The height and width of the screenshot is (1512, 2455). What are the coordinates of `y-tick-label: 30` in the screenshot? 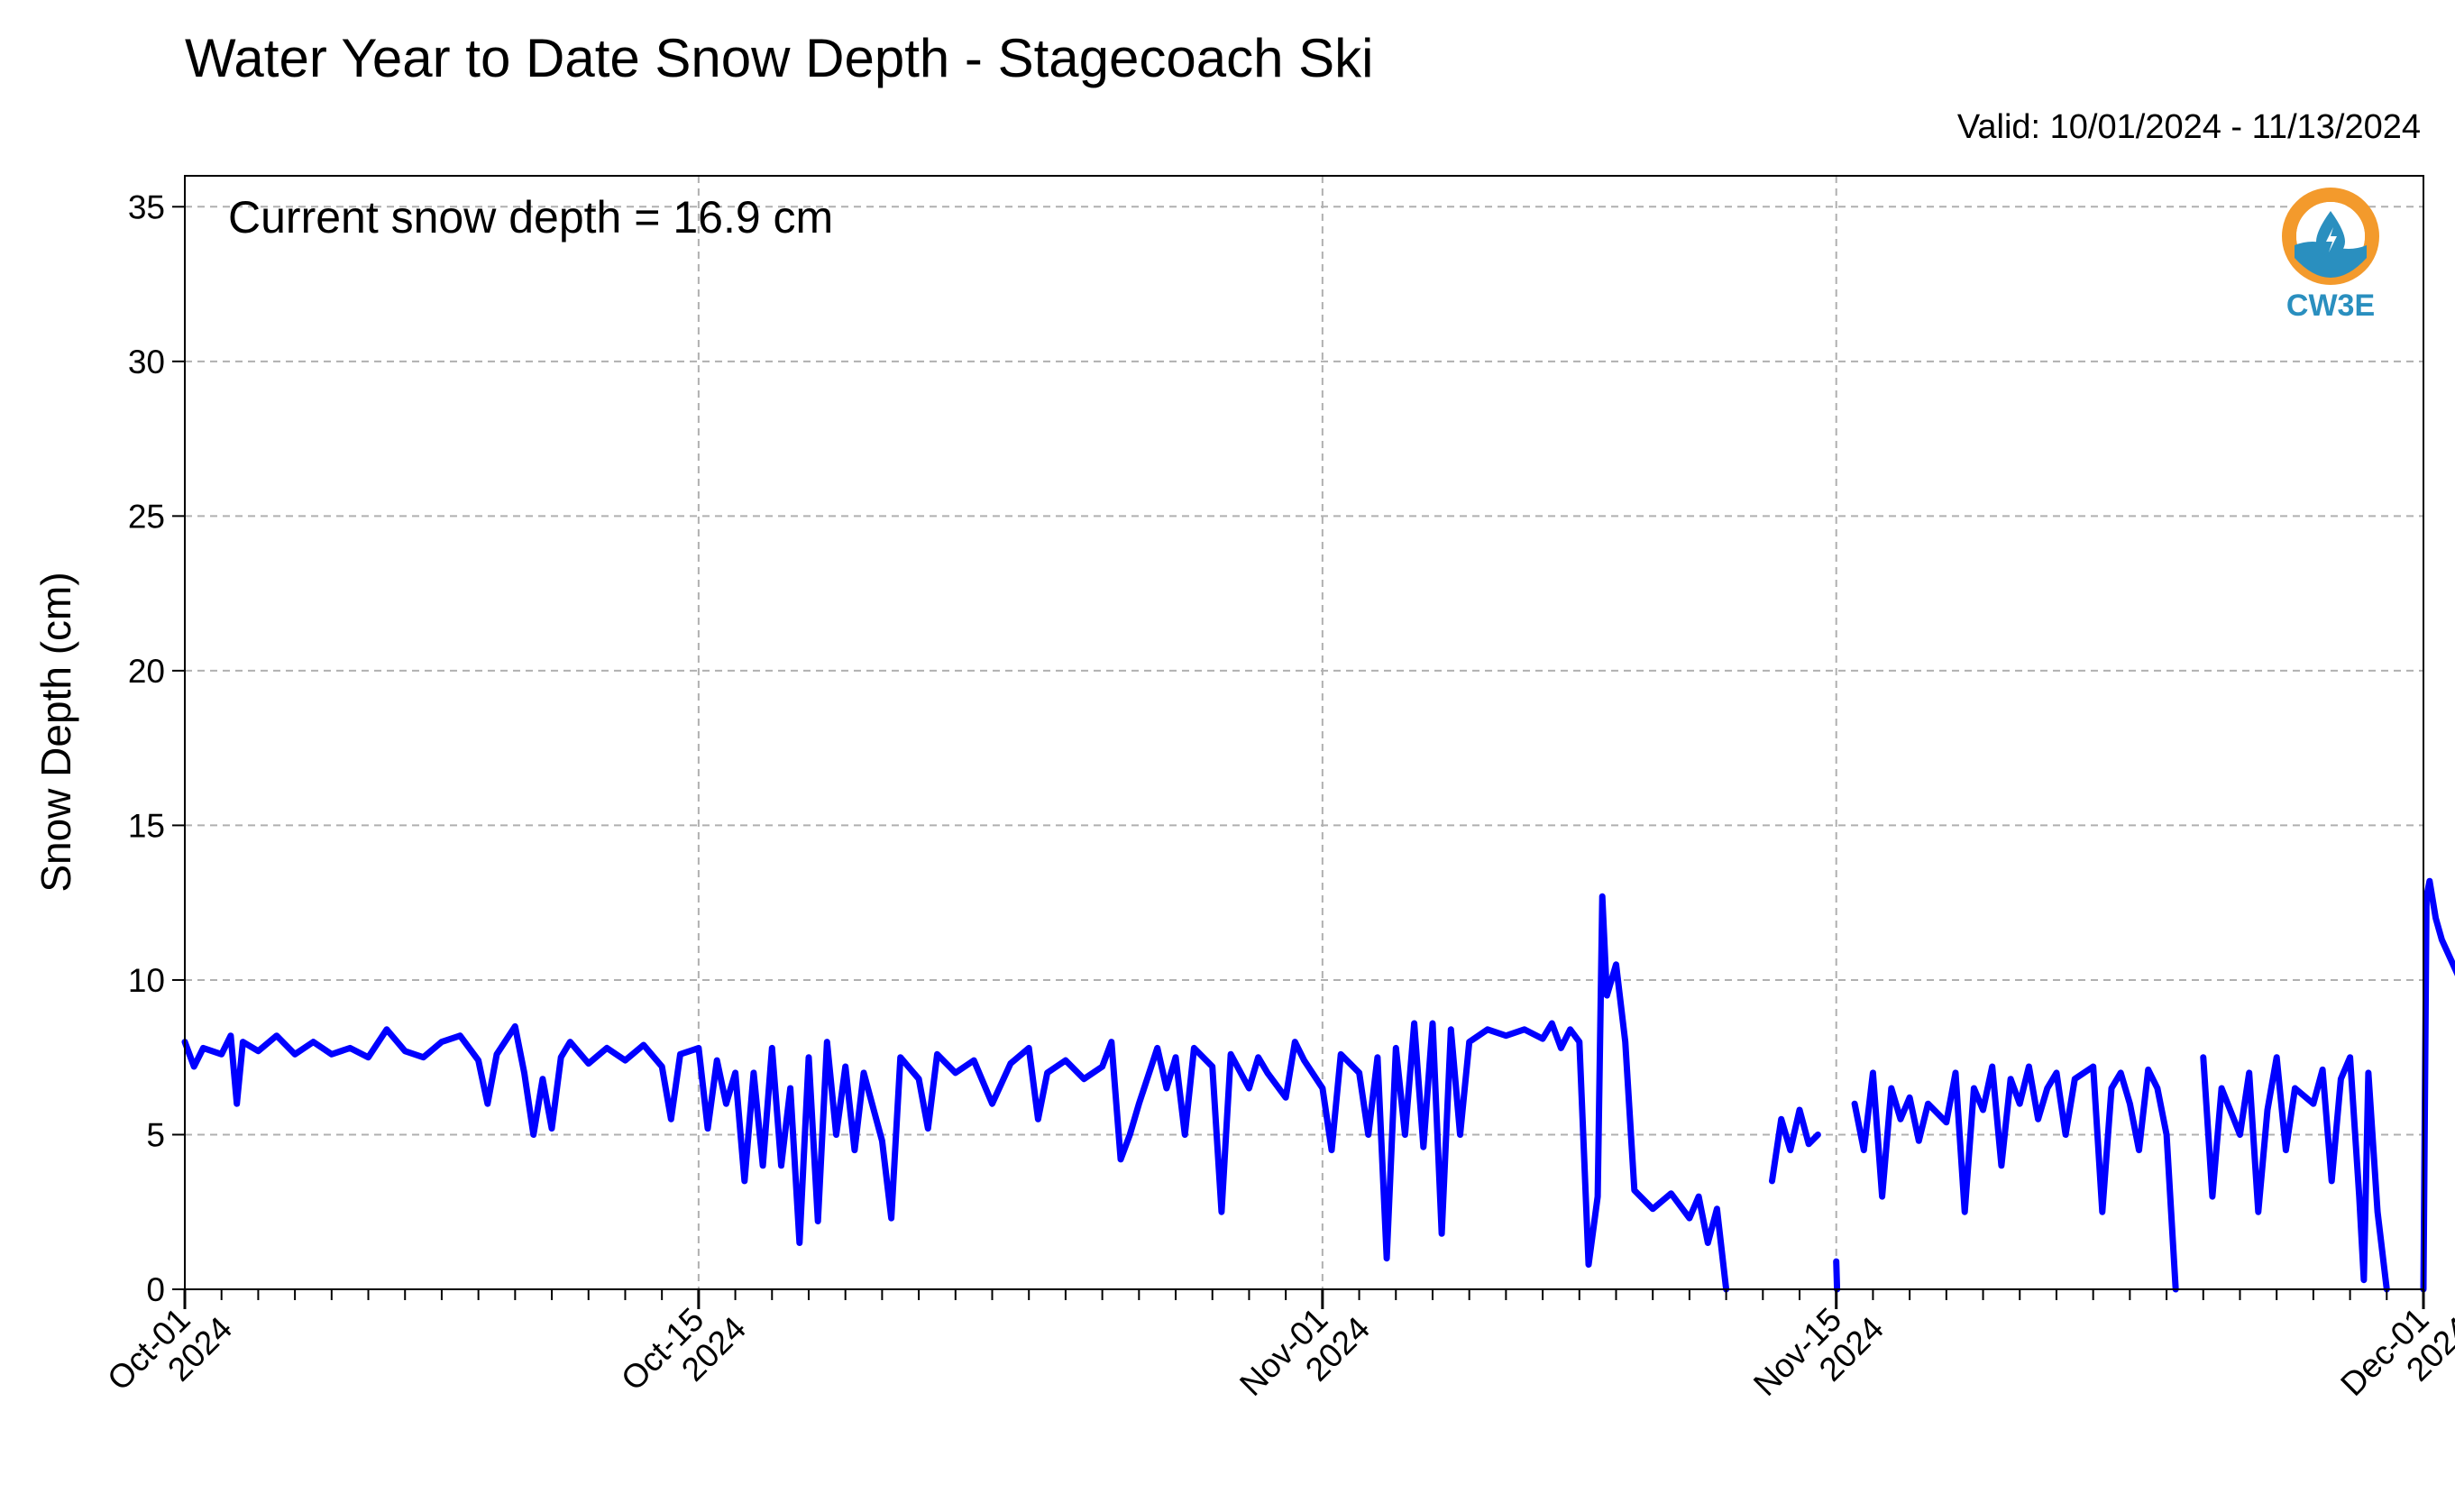 It's located at (146, 362).